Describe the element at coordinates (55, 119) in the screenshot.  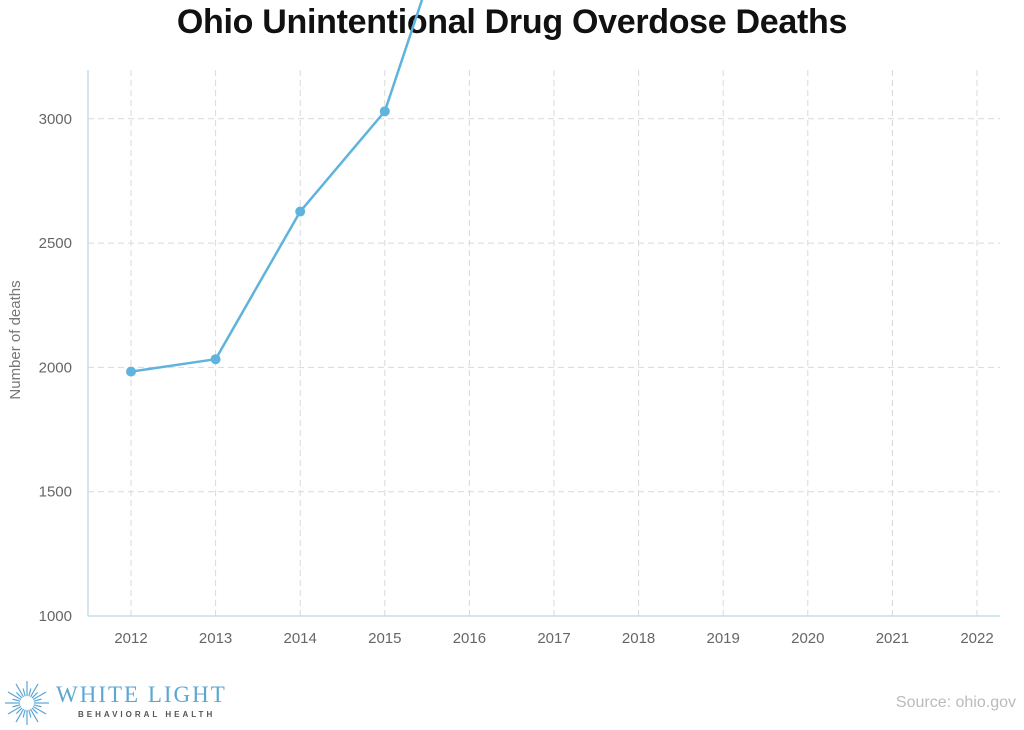
I see `y-tick-label: 3000` at that location.